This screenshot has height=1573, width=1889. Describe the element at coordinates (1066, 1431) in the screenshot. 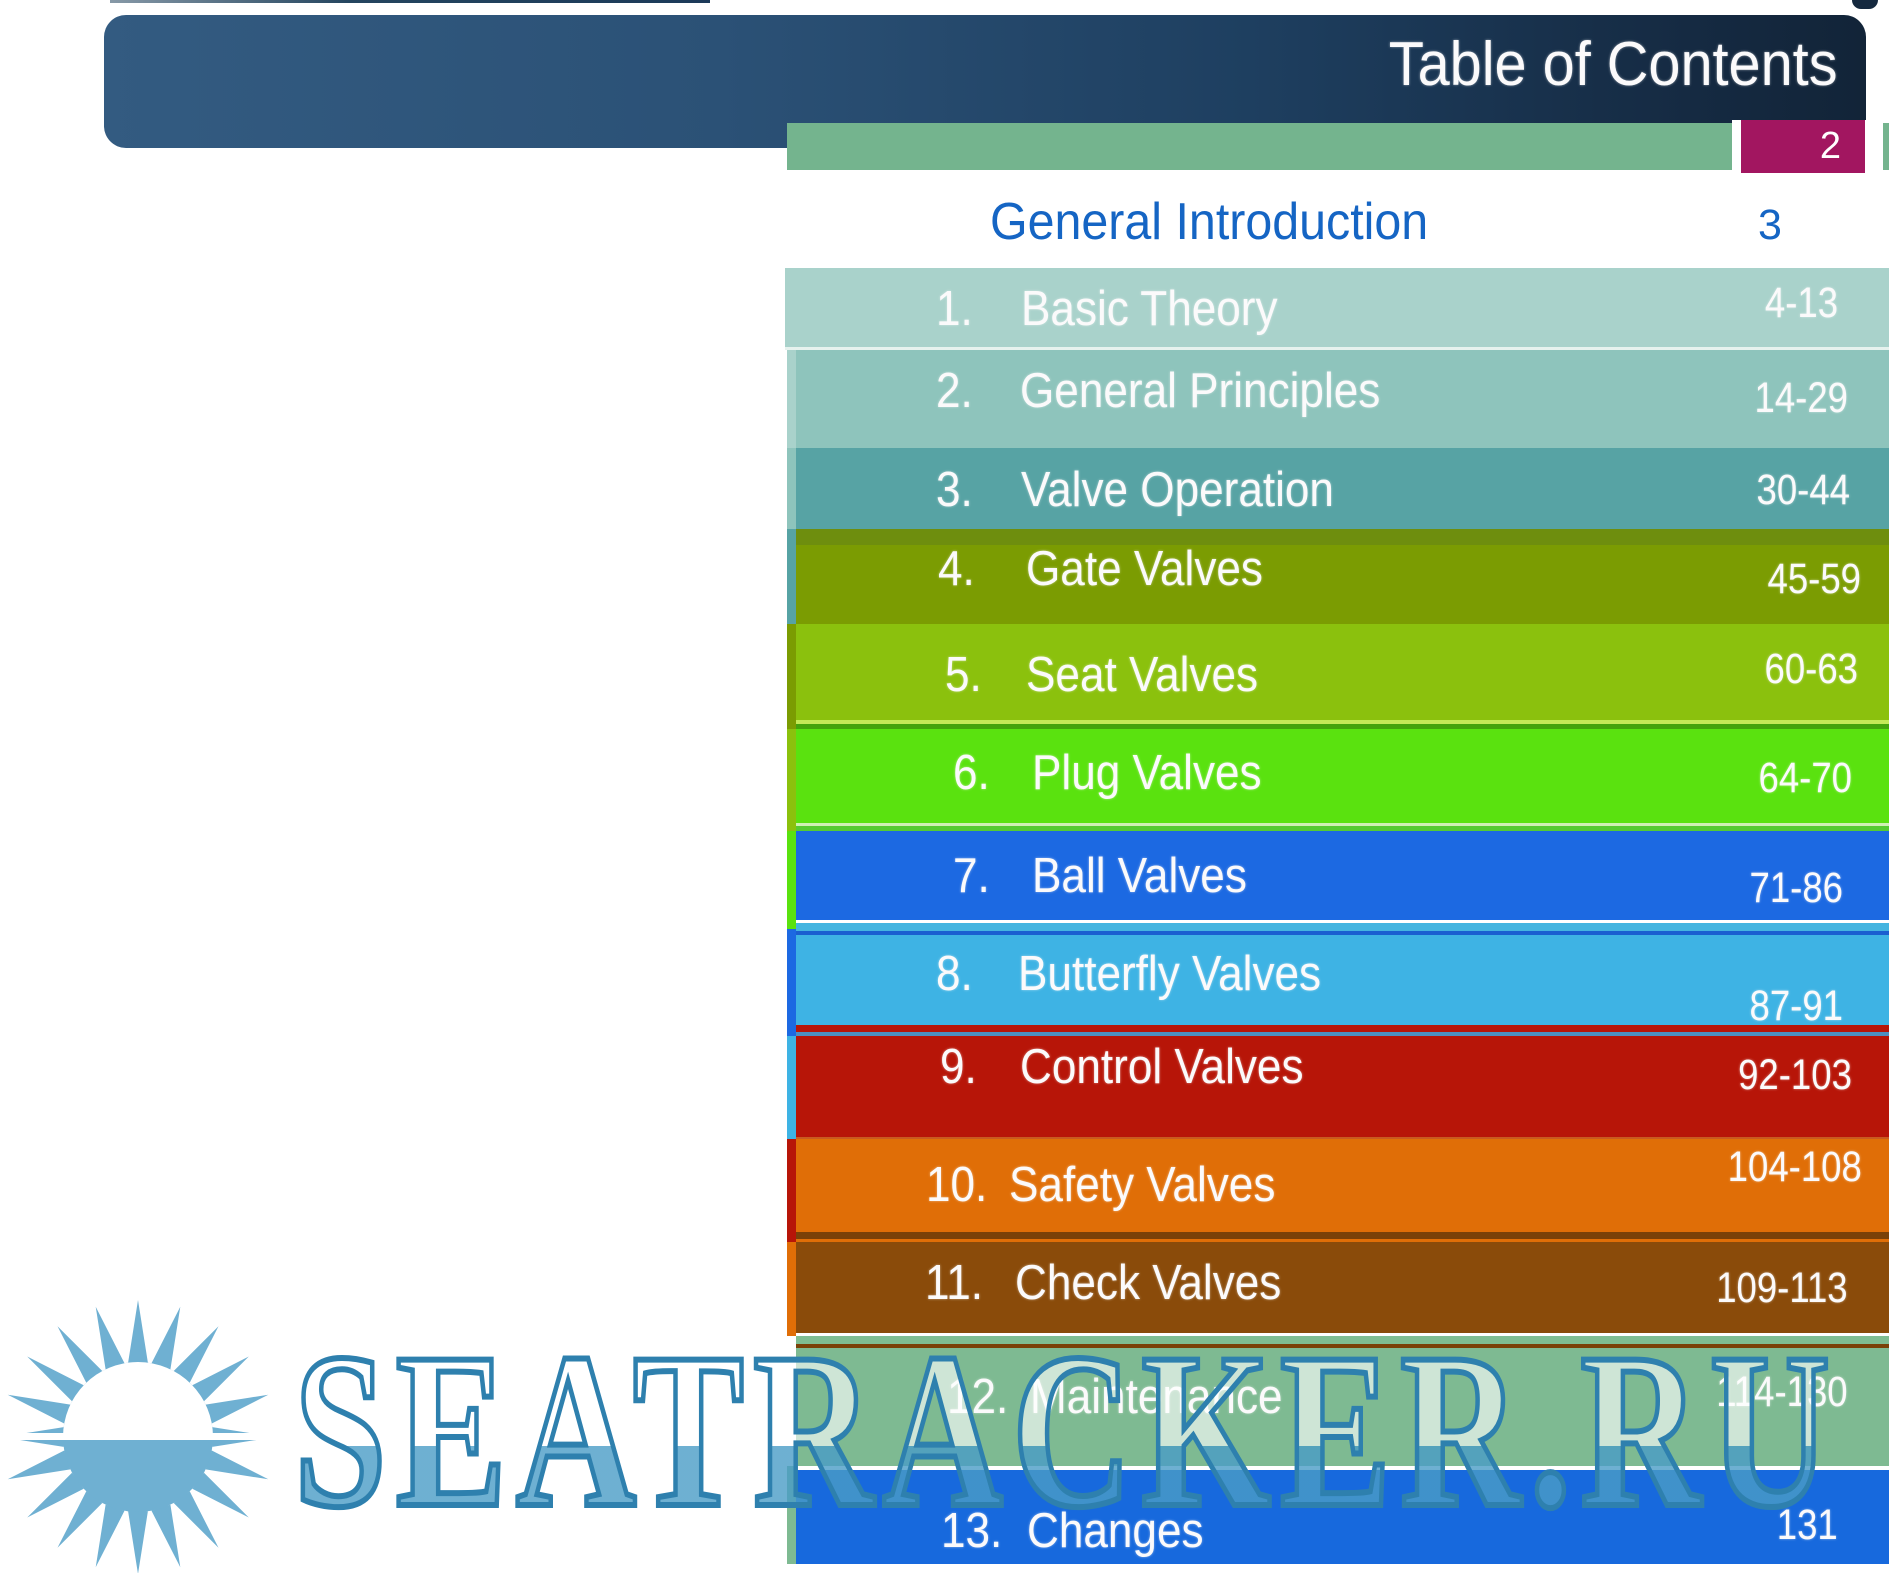

I see `svg-text: SEATRACKER.RU` at that location.